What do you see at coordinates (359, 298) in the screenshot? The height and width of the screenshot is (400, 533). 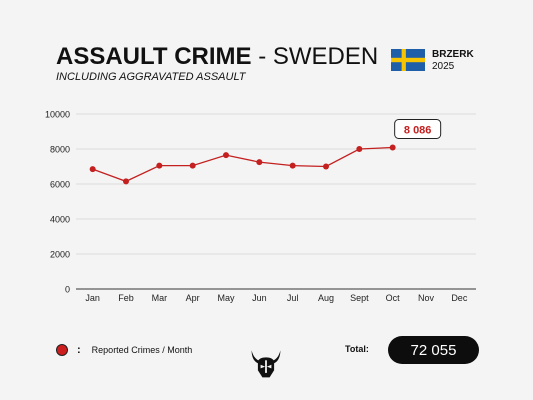 I see `x-tick-label: Sept` at bounding box center [359, 298].